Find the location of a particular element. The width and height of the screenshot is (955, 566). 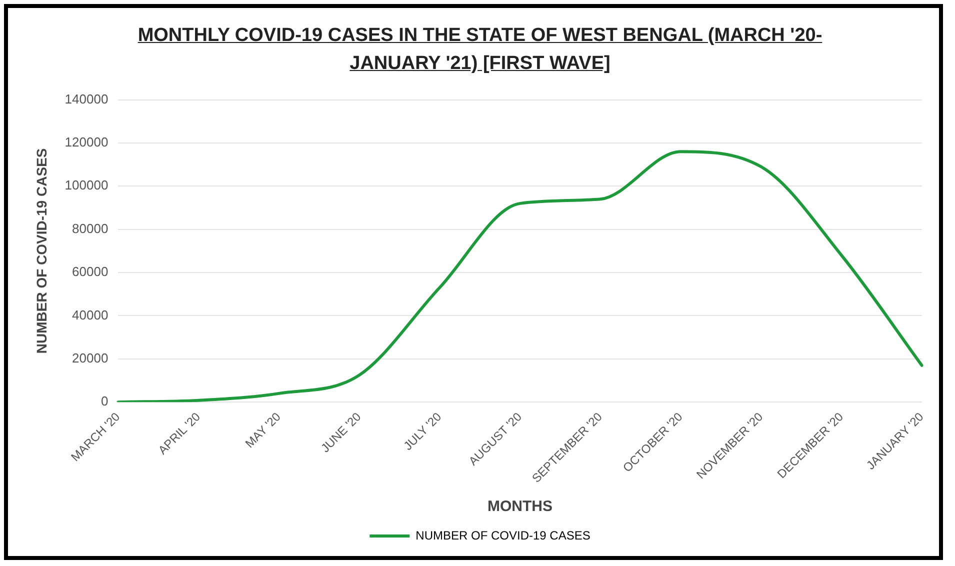

y-tick-label: 40000 is located at coordinates (90, 314).